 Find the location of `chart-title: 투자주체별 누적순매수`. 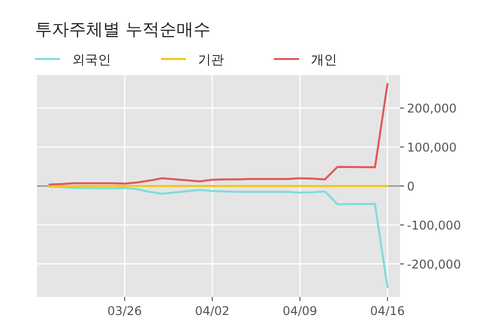

chart-title: 투자주체별 누적순매수 is located at coordinates (122, 30).